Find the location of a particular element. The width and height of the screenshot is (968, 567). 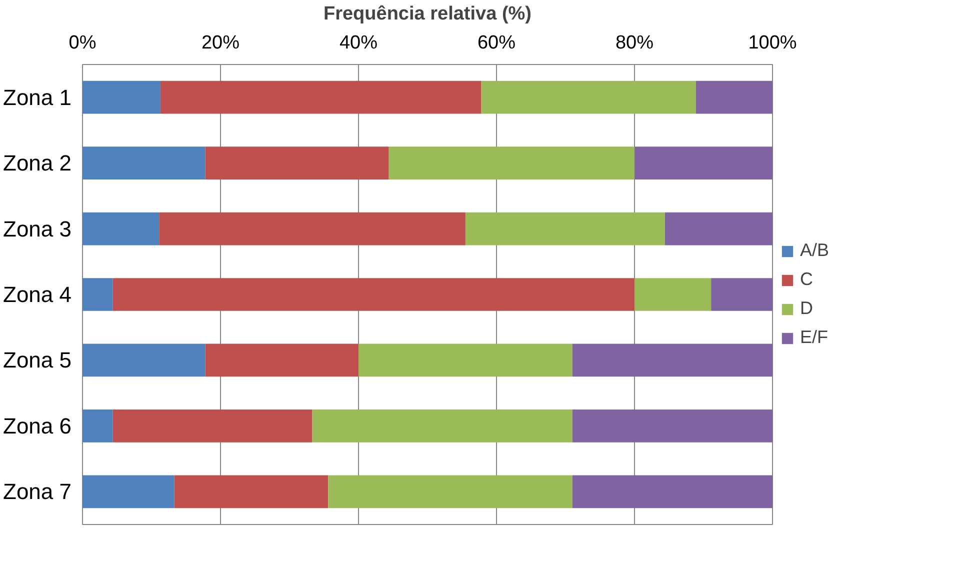

y-tick-label: Zona 2 is located at coordinates (37, 163).